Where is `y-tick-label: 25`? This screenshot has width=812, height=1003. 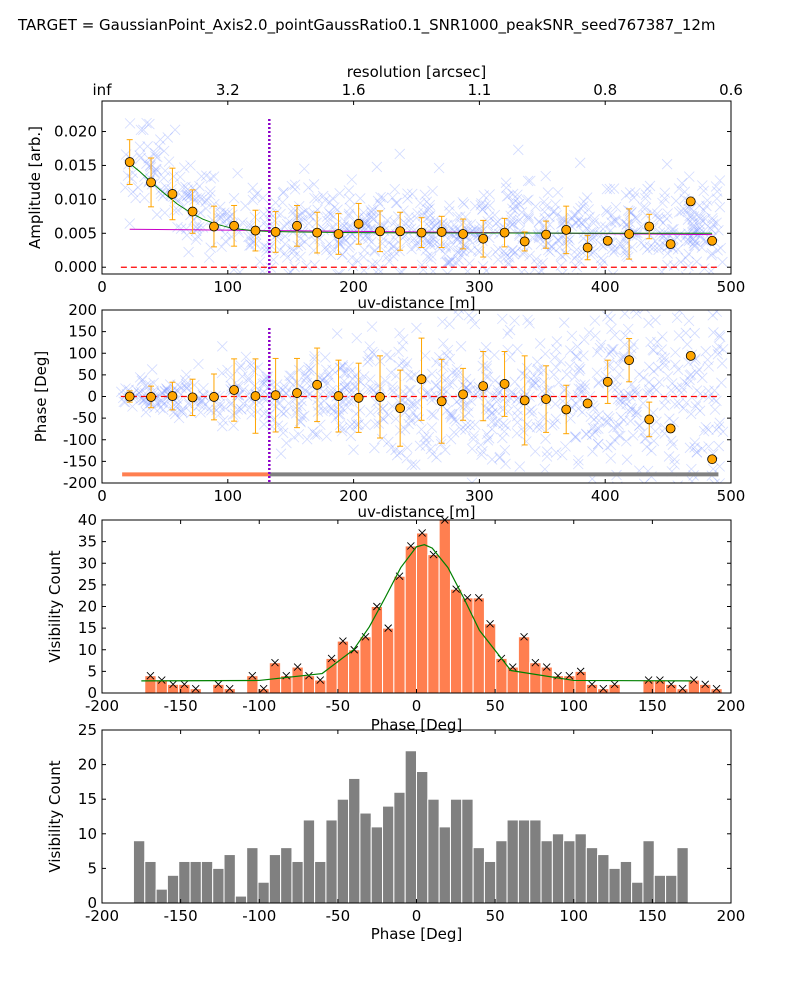
y-tick-label: 25 is located at coordinates (87, 730).